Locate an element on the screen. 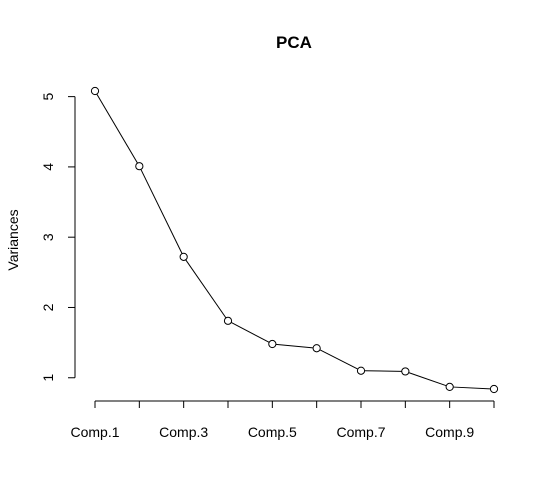 This screenshot has height=500, width=550. x-tick-label: Comp.1 is located at coordinates (94, 432).